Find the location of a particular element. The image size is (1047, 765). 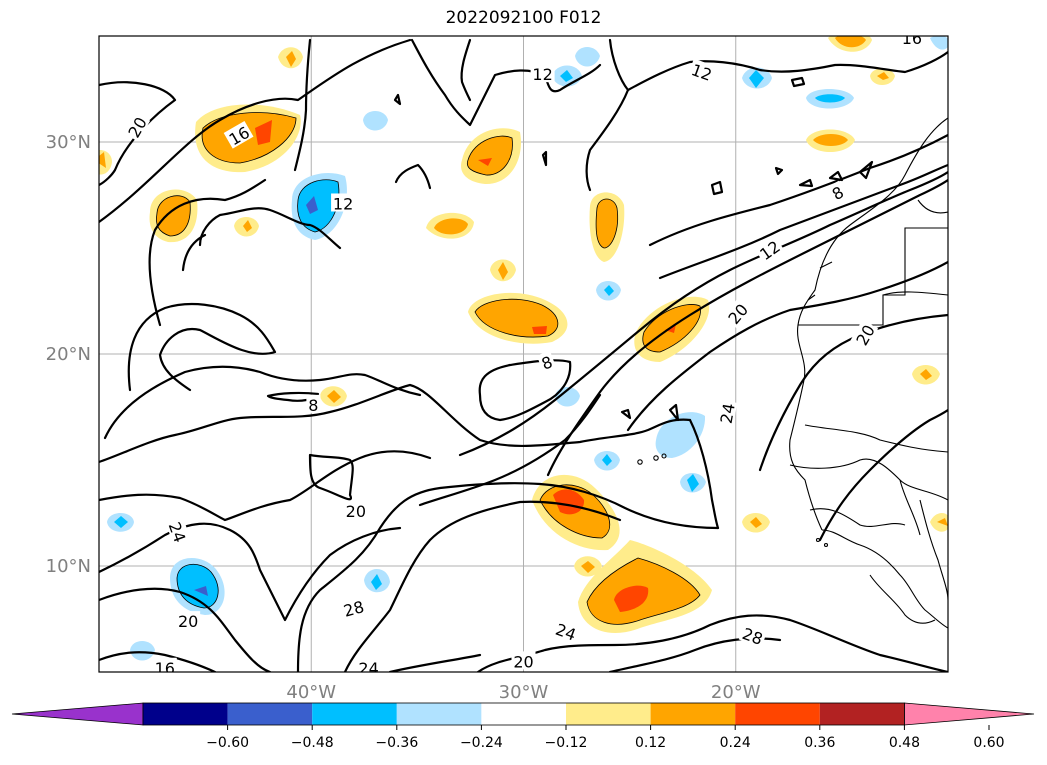

fill-positive-anomaly-south is located at coordinates (622, 553).